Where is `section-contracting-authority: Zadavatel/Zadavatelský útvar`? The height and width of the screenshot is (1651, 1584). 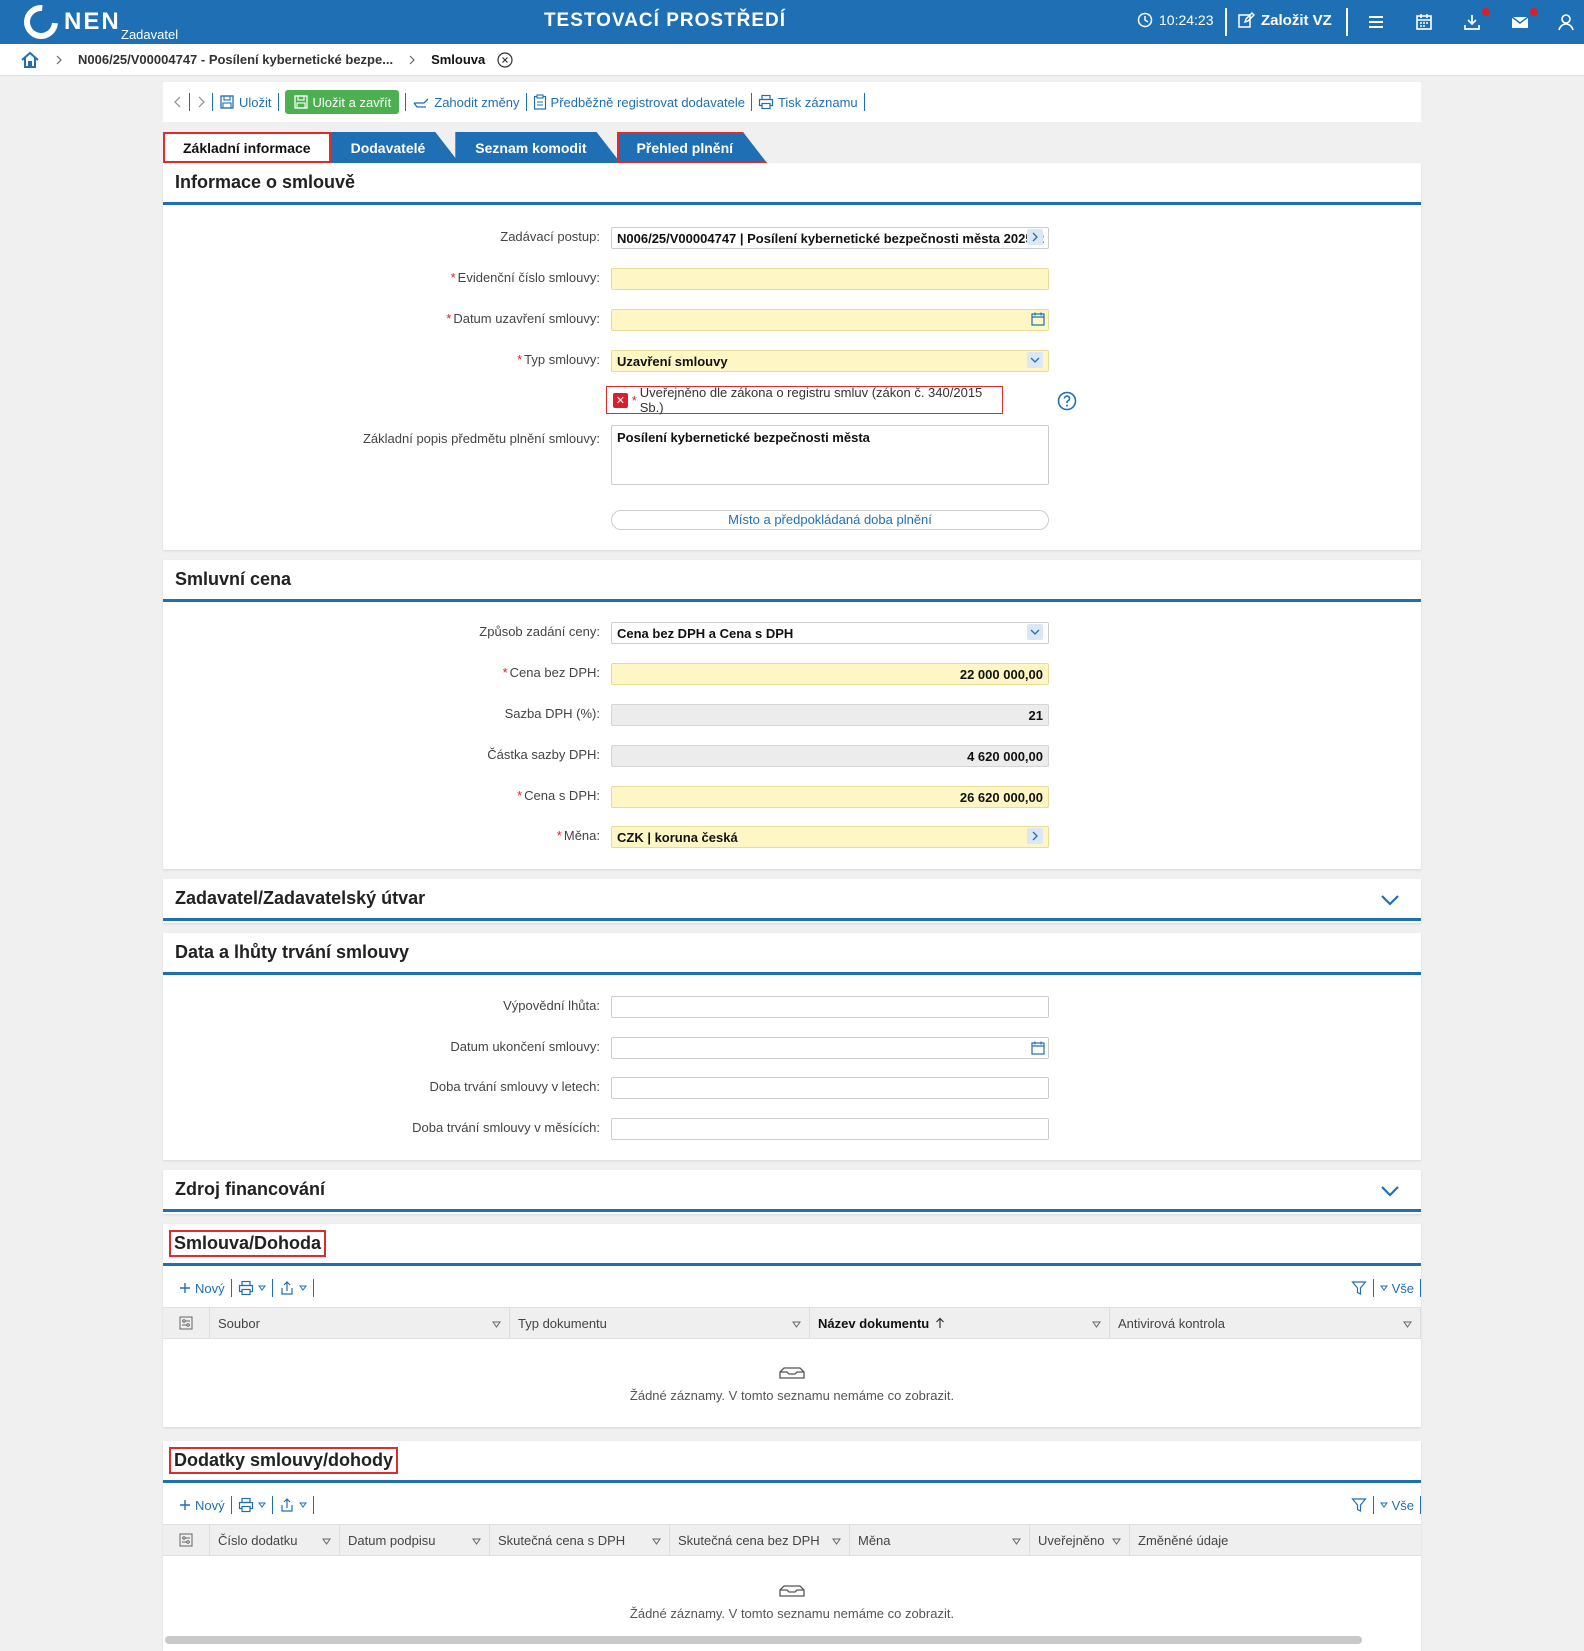 section-contracting-authority: Zadavatel/Zadavatelský útvar is located at coordinates (792, 901).